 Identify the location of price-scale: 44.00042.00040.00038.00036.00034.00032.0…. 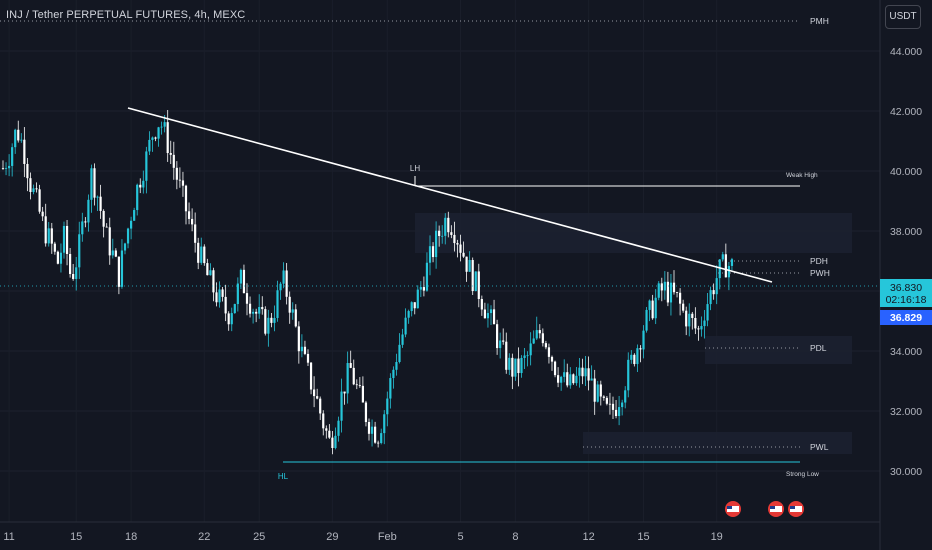
(905, 275).